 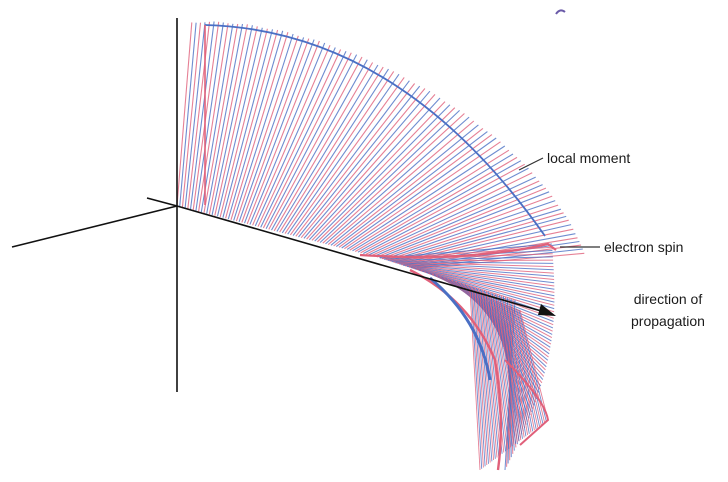 I want to click on lower-envelope-blue, so click(x=460, y=328).